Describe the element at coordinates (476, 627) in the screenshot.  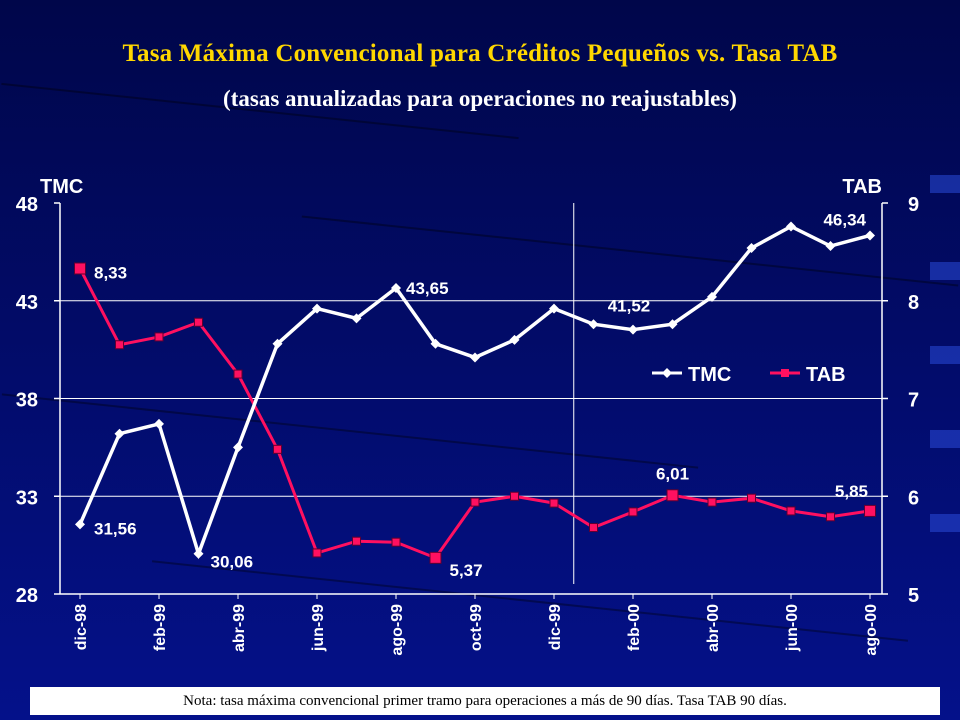
I see `x-tick-label: oct-99` at that location.